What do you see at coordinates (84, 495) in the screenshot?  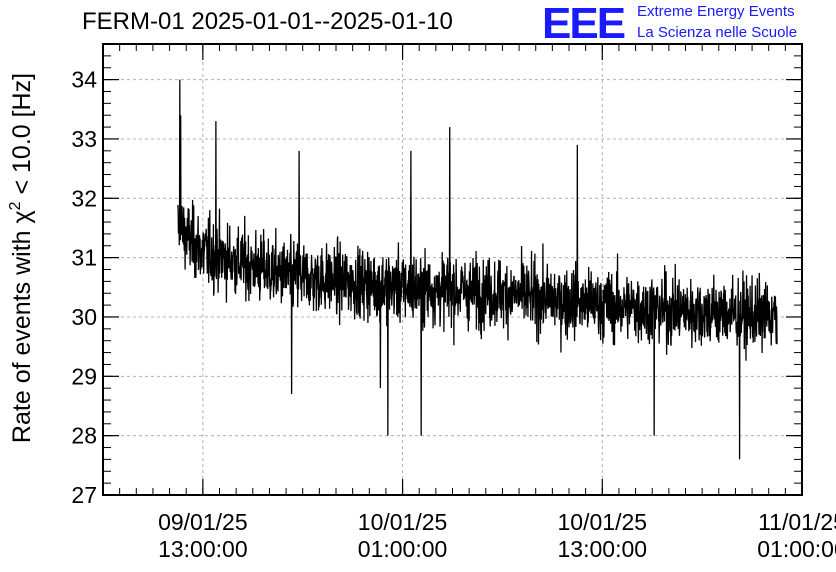 I see `y-tick-label: 27` at bounding box center [84, 495].